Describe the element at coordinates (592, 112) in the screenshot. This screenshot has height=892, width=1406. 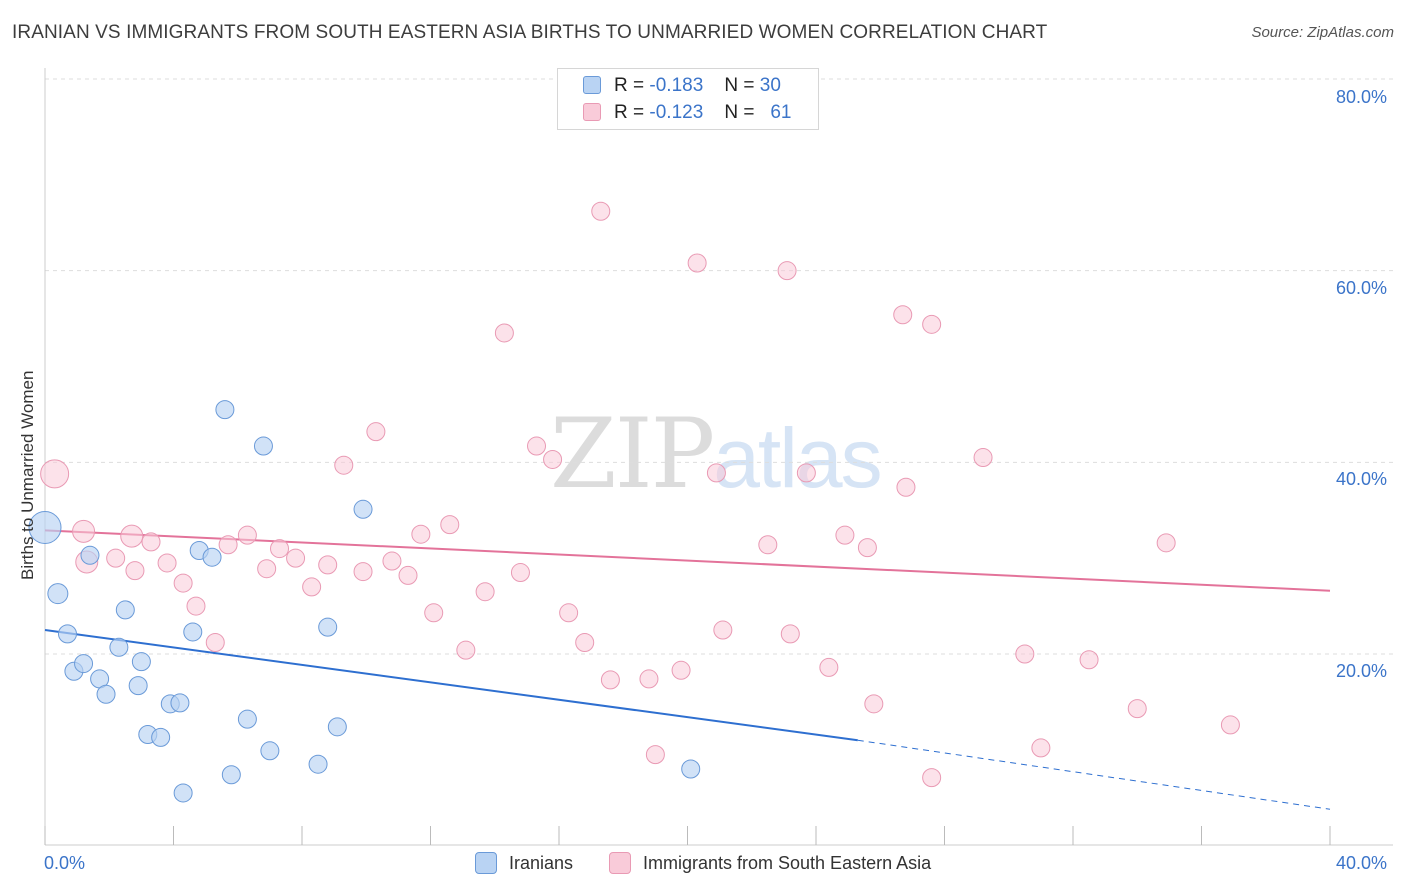
I see `legend-swatch-pink` at that location.